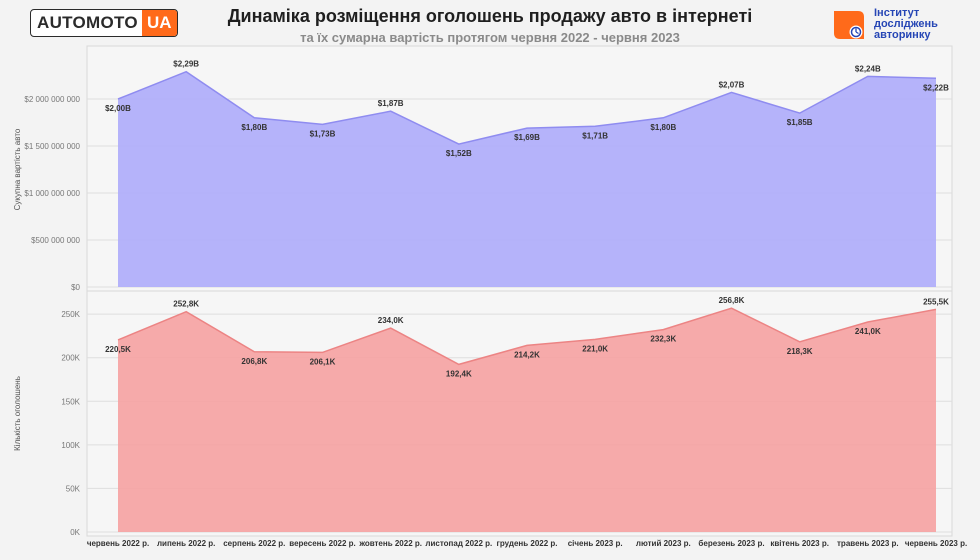 The image size is (980, 560). I want to click on count-series-line, so click(527, 336).